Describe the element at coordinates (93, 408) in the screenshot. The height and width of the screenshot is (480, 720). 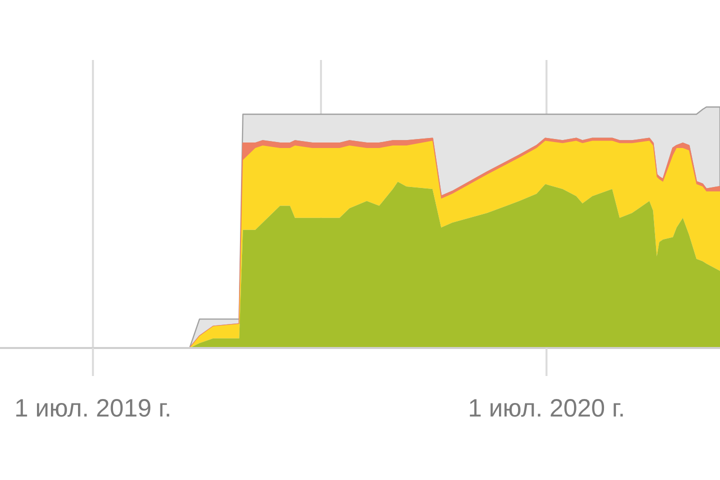
I see `x-tick-label: 1 июл. 2019 г.` at that location.